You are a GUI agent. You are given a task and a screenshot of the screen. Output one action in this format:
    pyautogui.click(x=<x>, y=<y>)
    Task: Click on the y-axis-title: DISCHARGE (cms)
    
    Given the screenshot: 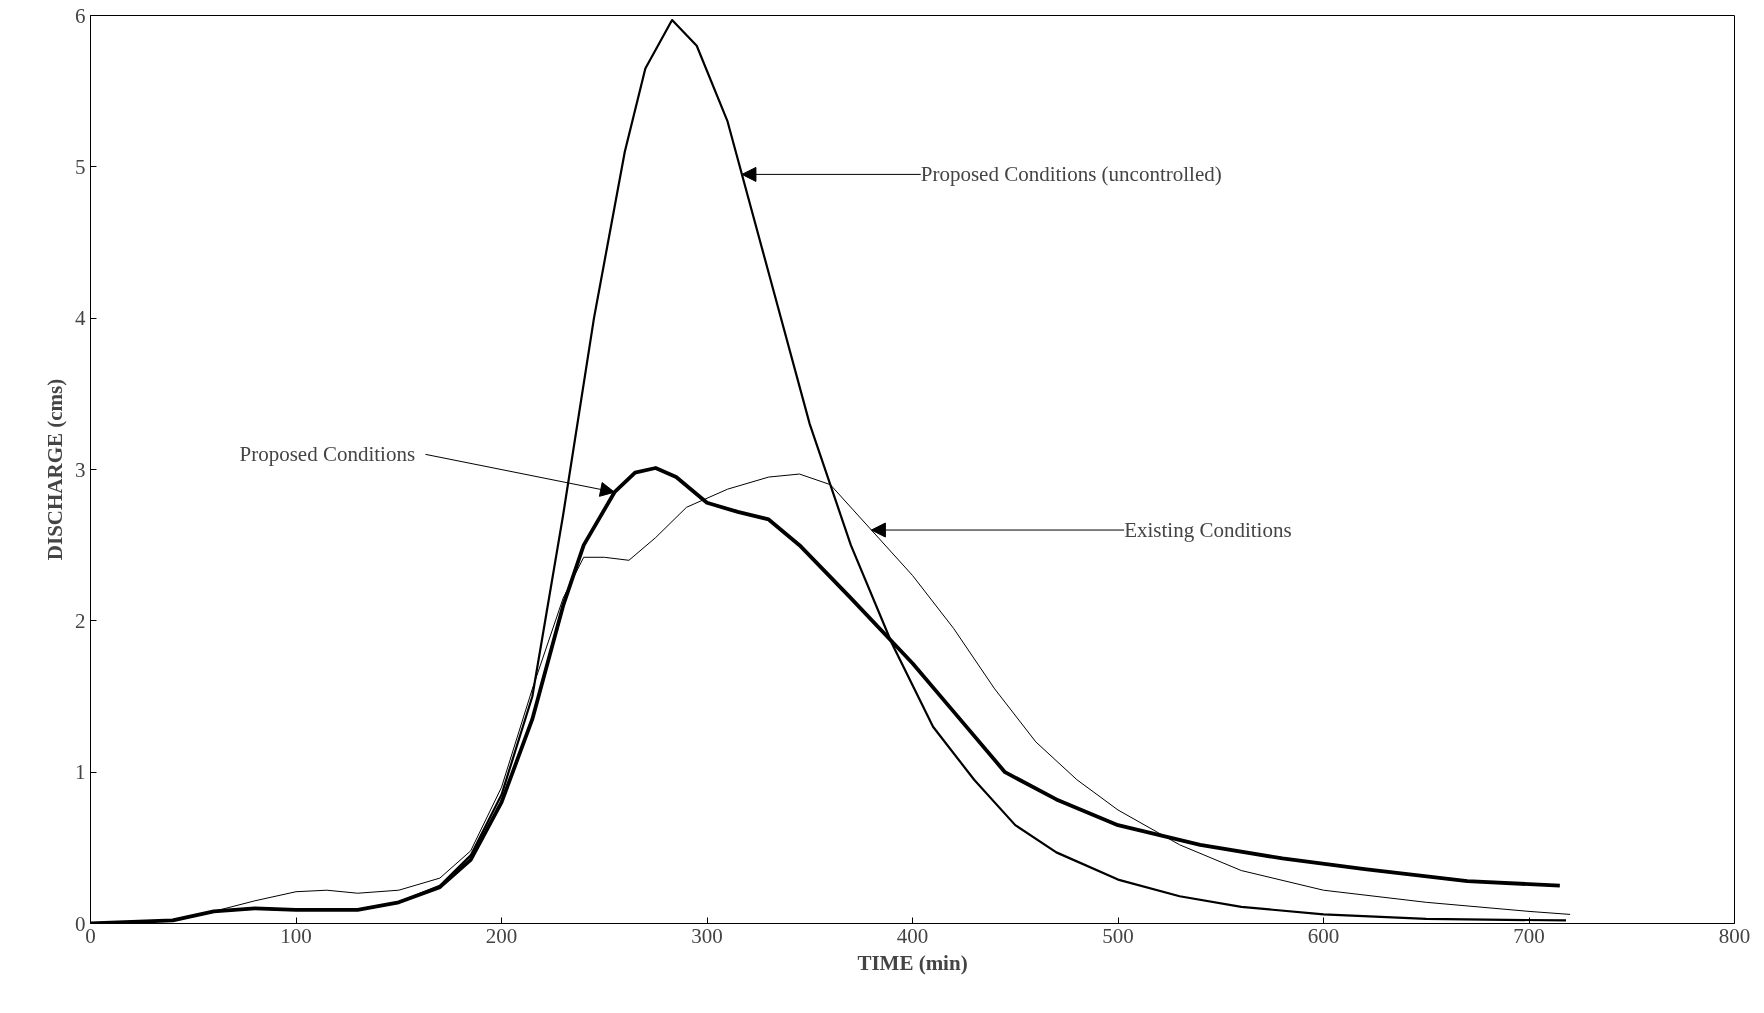 What is the action you would take?
    pyautogui.click(x=55, y=469)
    